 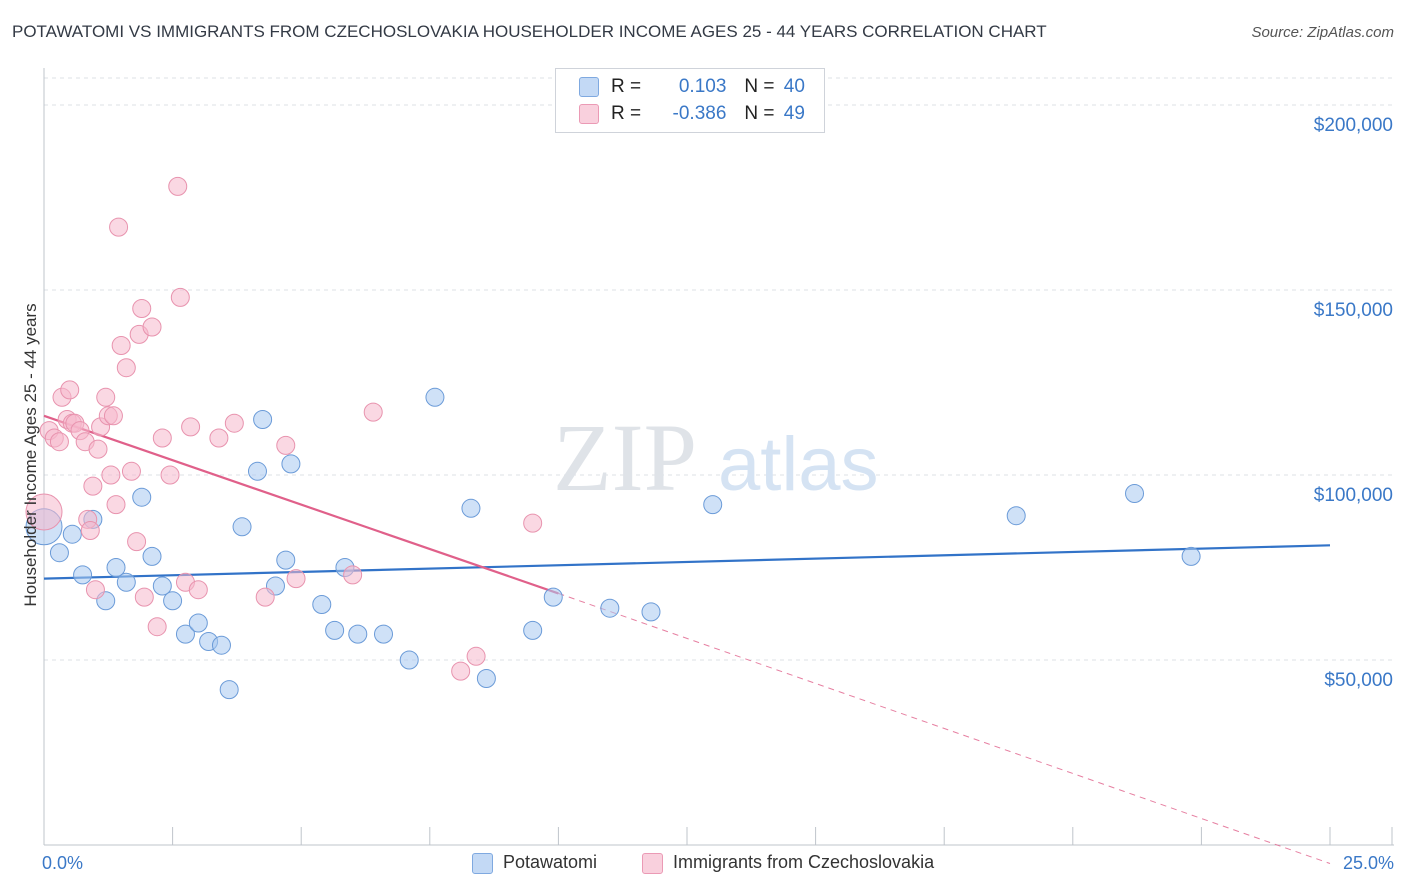 I want to click on watermark-atlas: atlas, so click(x=798, y=464).